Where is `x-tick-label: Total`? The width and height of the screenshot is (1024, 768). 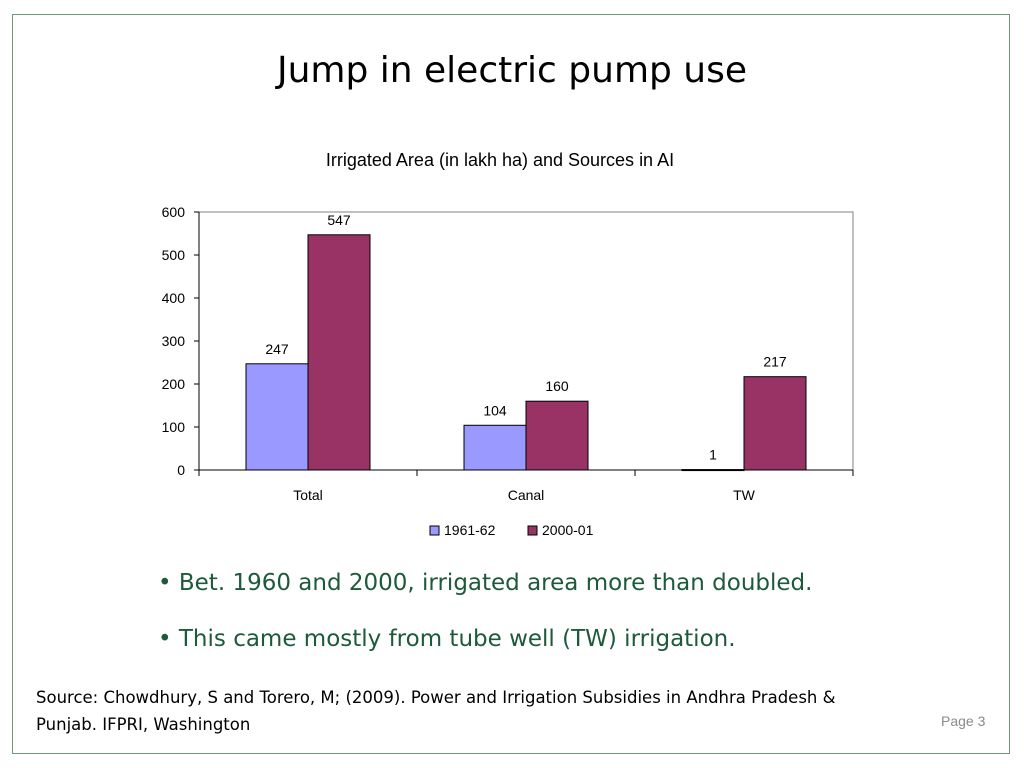
x-tick-label: Total is located at coordinates (308, 495).